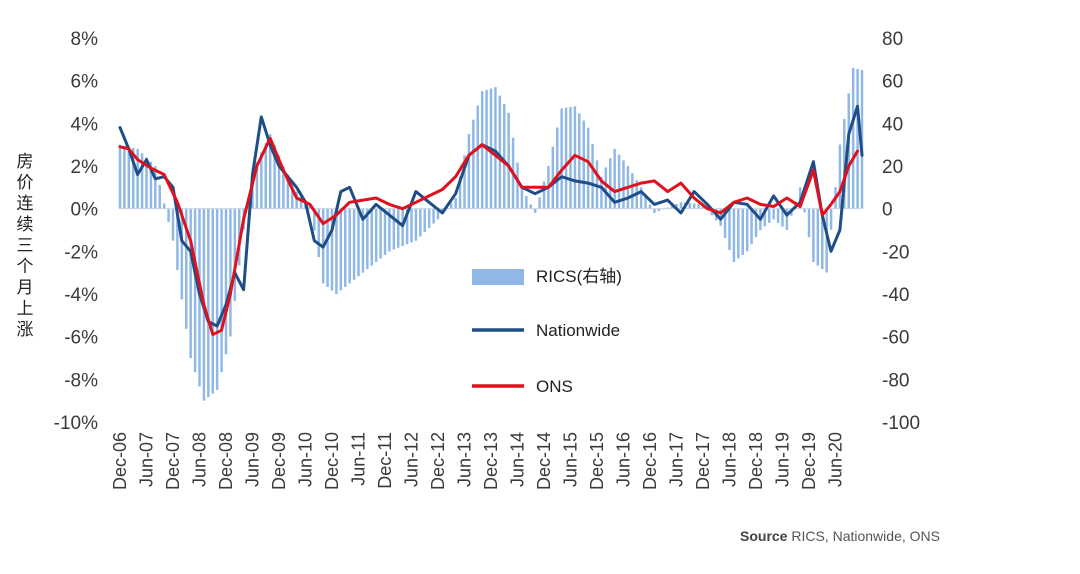  Describe the element at coordinates (332, 461) in the screenshot. I see `x-tick-label: Dec-10` at that location.